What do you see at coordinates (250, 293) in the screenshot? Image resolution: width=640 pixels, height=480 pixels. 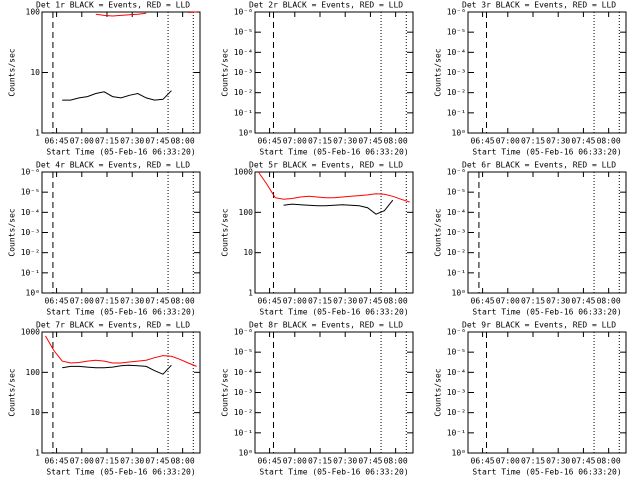 I see `y-tick-label: 1` at bounding box center [250, 293].